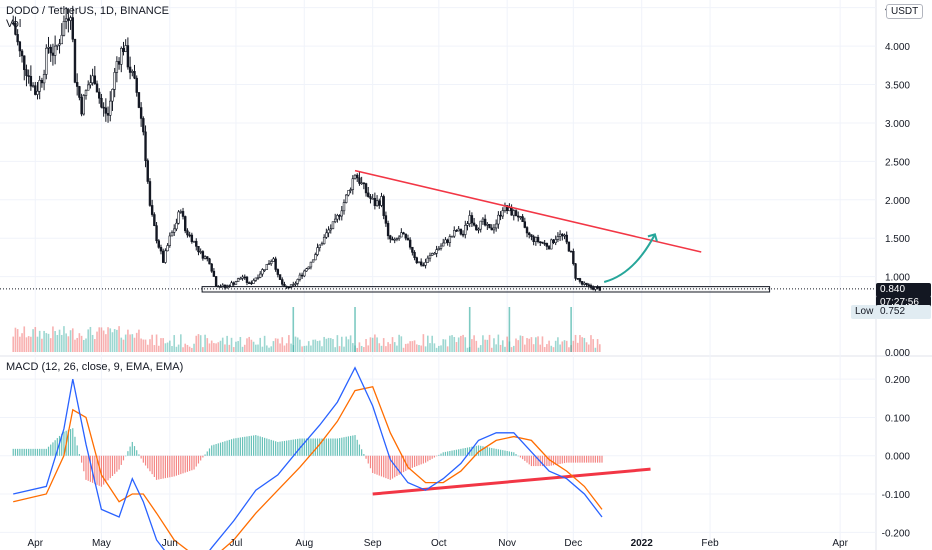 Image resolution: width=932 pixels, height=550 pixels. I want to click on x-tick-label: Apr, so click(36, 543).